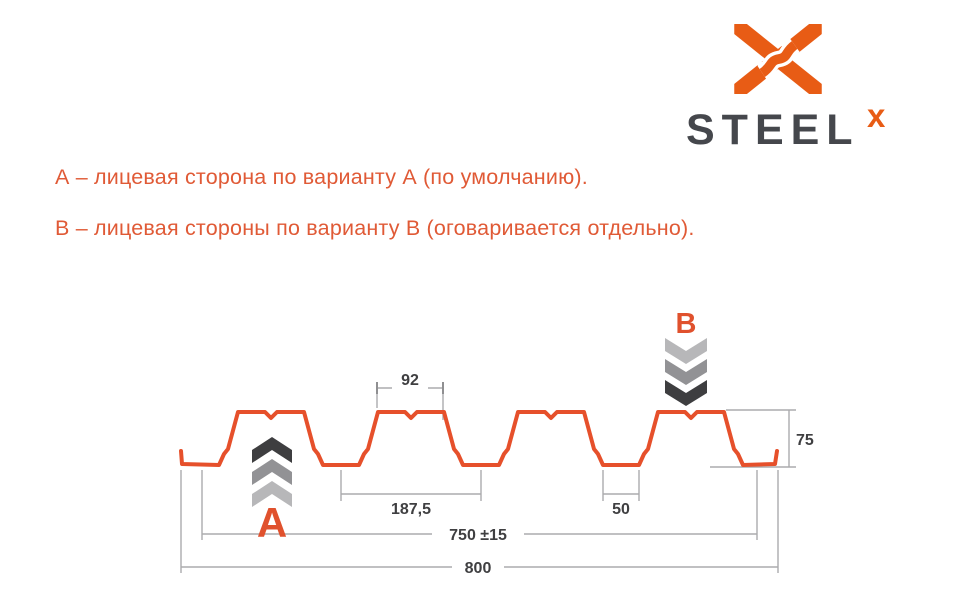  I want to click on dim-label-75: 75, so click(805, 440).